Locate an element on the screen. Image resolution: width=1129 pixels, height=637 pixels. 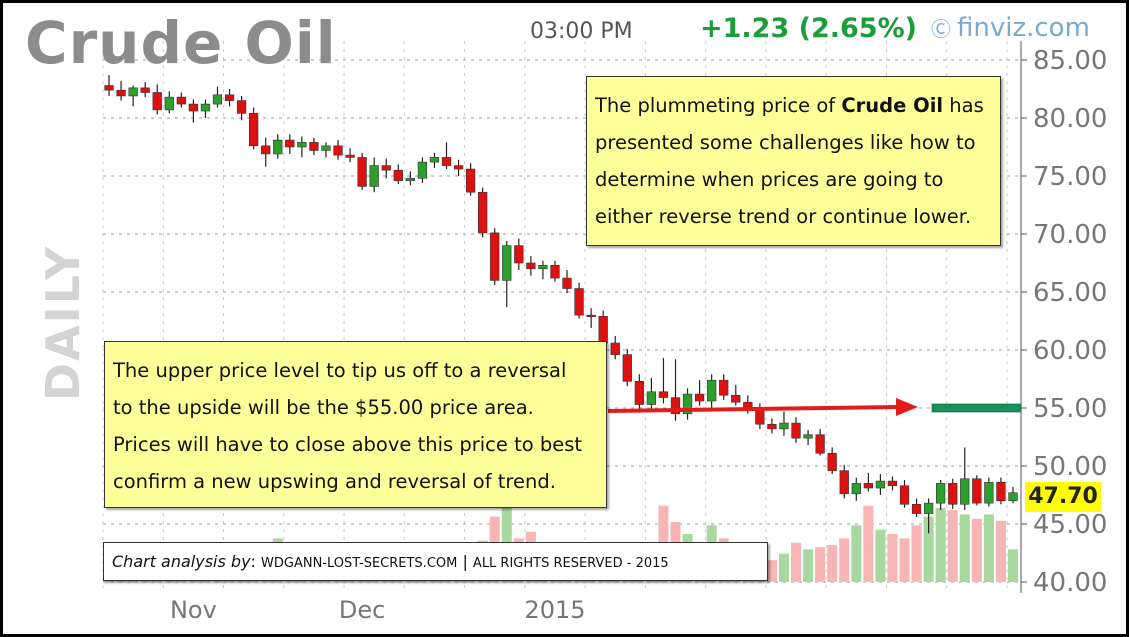
callout-top-line-4: either reverse trend or continue lower. is located at coordinates (783, 216).